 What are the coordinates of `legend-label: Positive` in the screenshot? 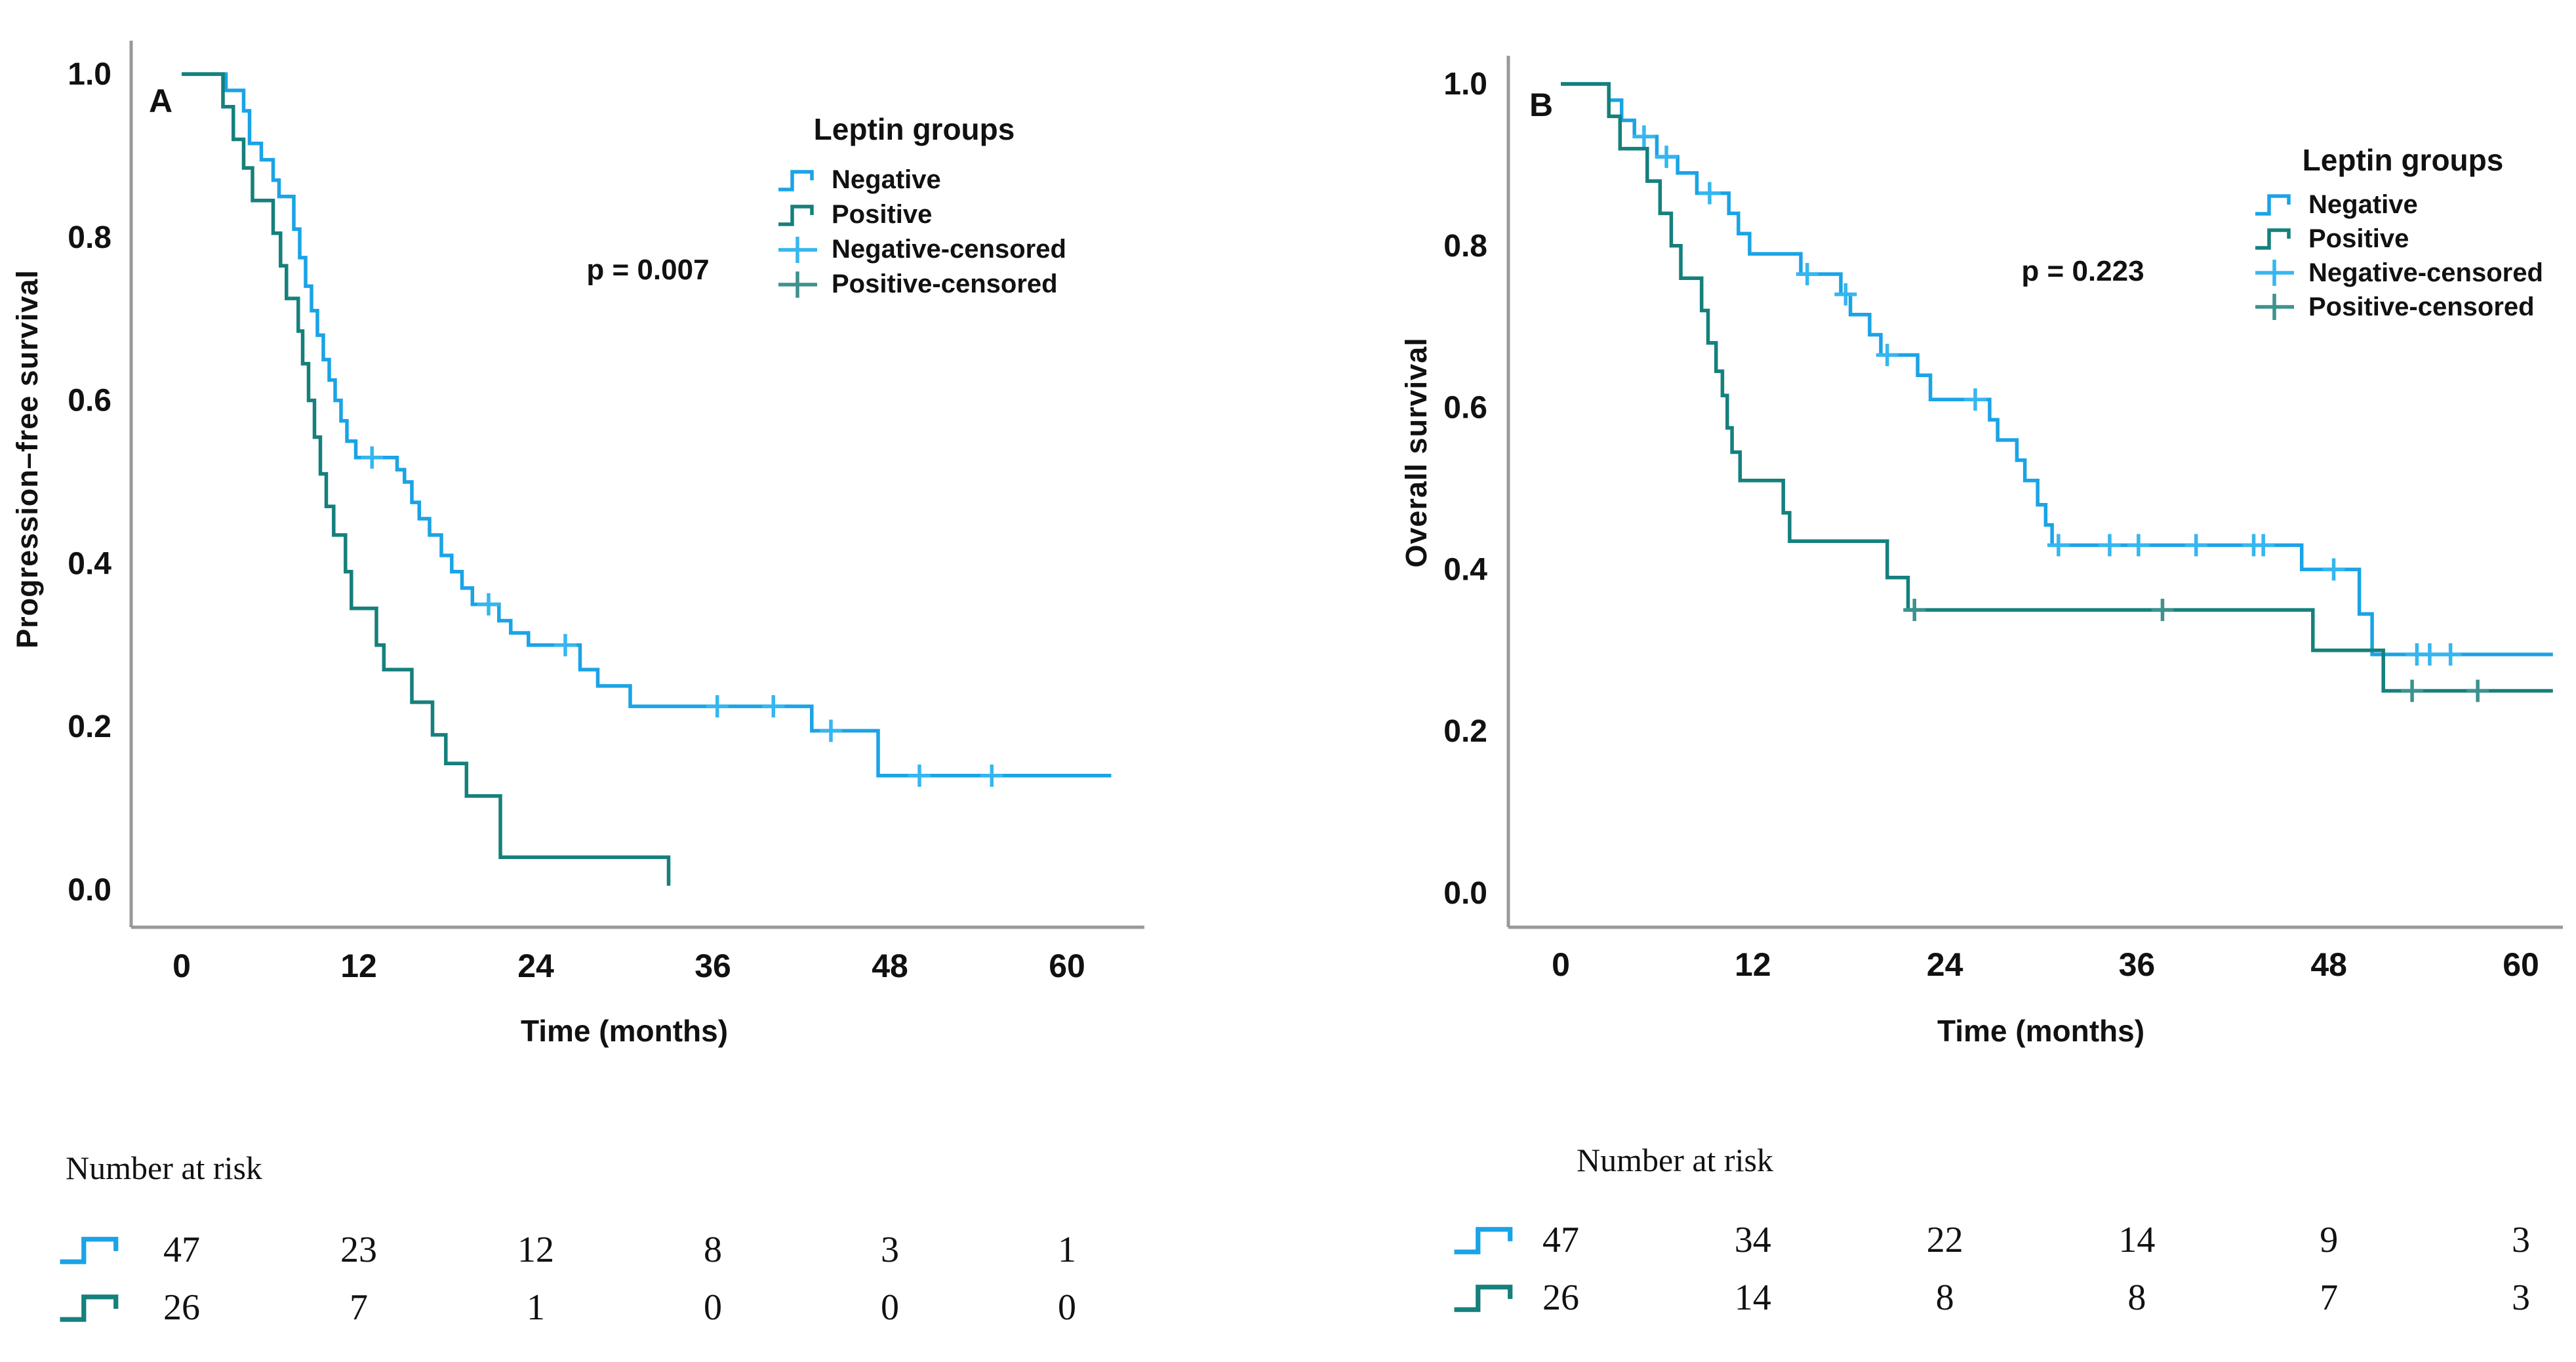 It's located at (882, 214).